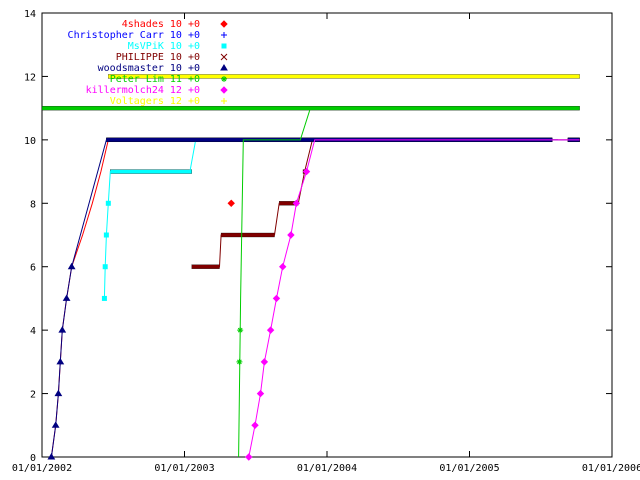  Describe the element at coordinates (155, 101) in the screenshot. I see `legend-entry-label: Voltagers 12 +0` at that location.